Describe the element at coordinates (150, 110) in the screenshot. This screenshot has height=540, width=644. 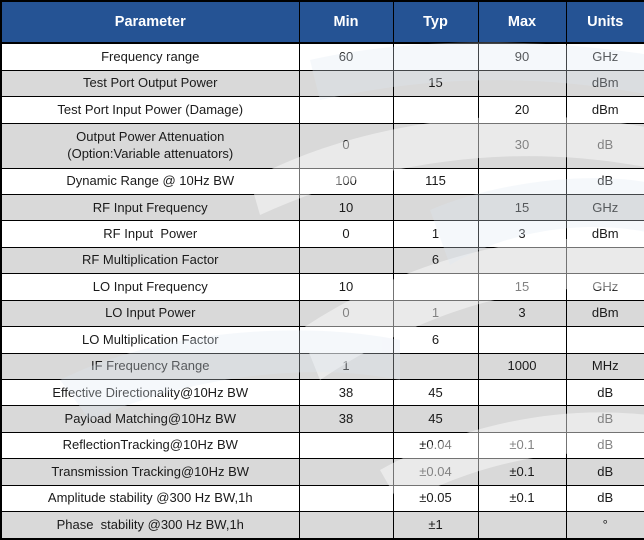
I see `cell-parameter: Test Port Input Power (Damage)` at that location.